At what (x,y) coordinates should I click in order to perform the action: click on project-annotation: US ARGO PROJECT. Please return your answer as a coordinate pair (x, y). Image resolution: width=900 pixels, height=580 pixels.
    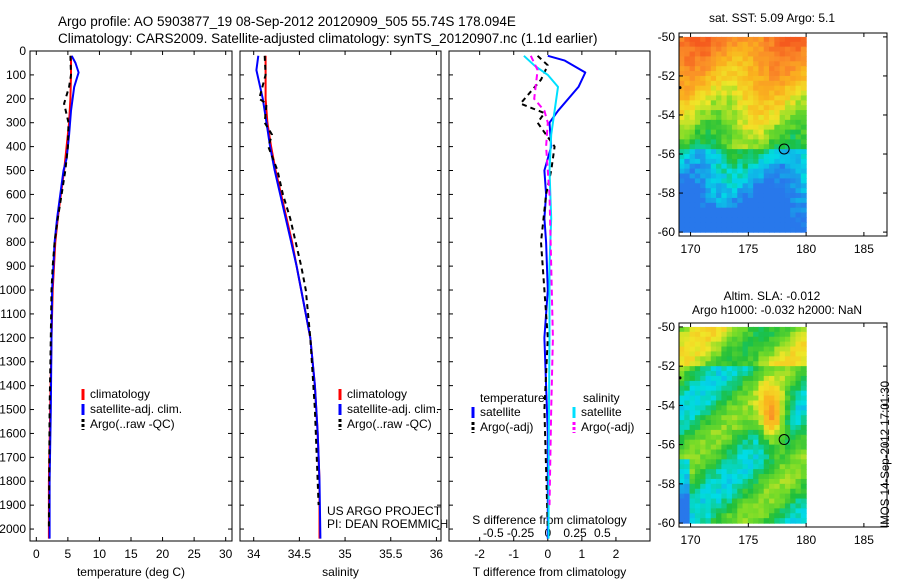
    Looking at the image, I should click on (384, 511).